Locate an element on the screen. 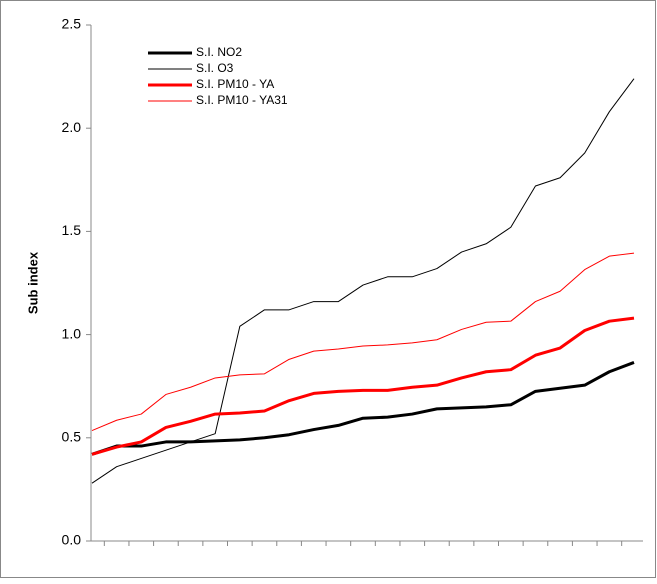  y-tick-label: 2.5 is located at coordinates (72, 24).